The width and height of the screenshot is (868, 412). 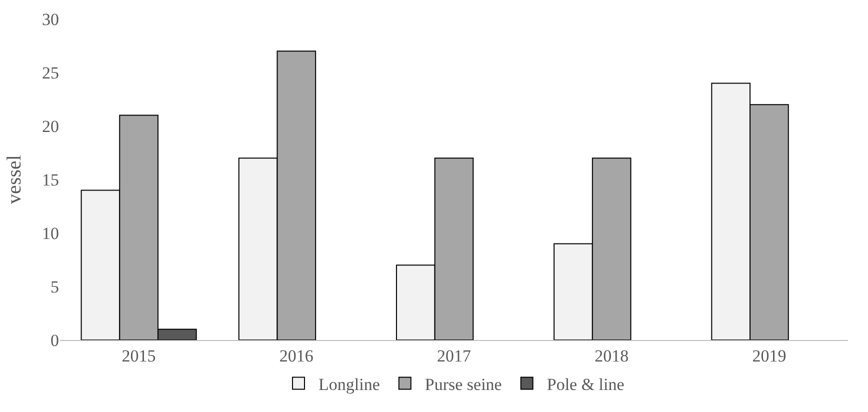 What do you see at coordinates (585, 384) in the screenshot?
I see `legend-label: Pole & line` at bounding box center [585, 384].